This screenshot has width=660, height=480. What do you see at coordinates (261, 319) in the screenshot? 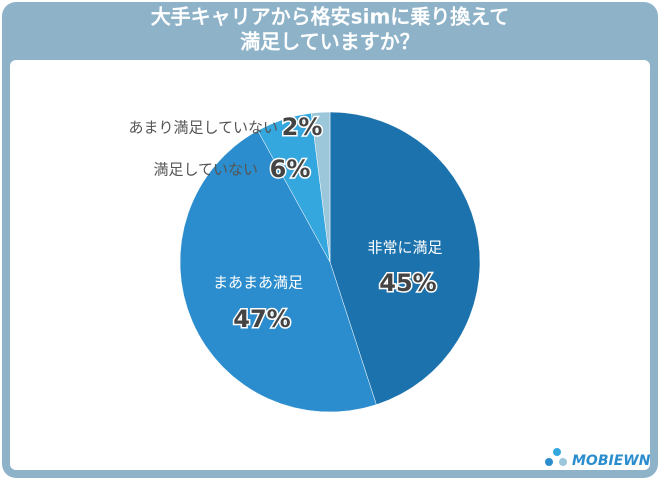
I see `value-label: 47%` at bounding box center [261, 319].